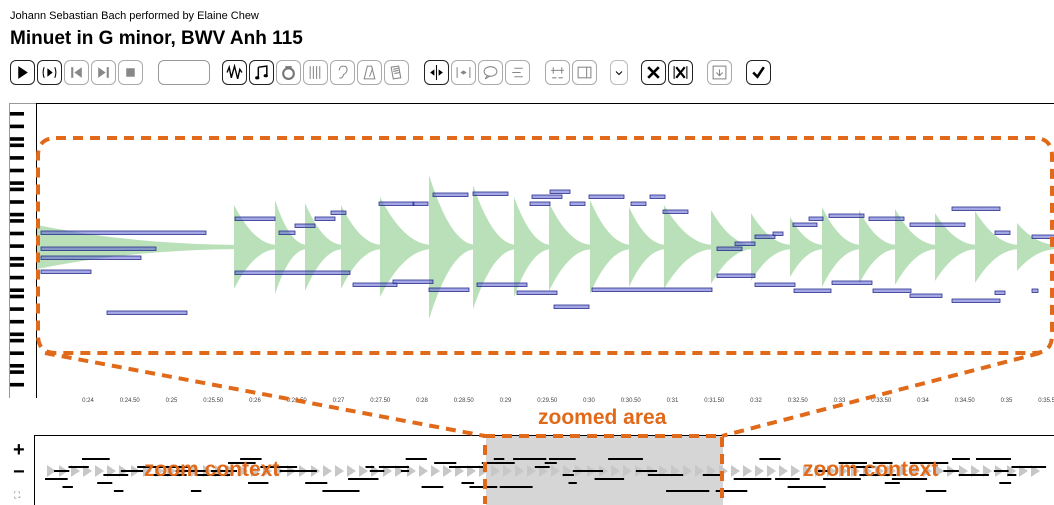  I want to click on dropdown-button, so click(619, 72).